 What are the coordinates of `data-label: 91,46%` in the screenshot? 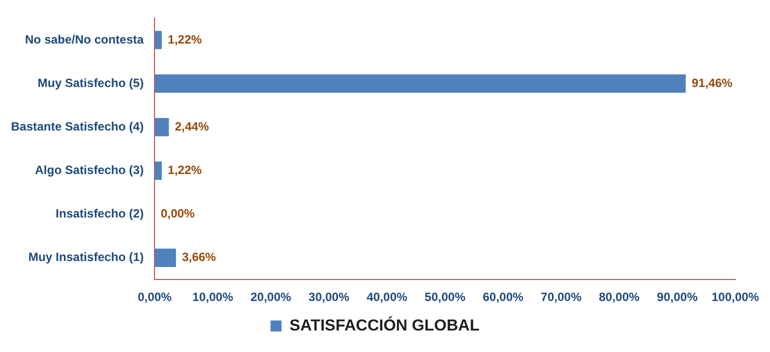 It's located at (712, 83).